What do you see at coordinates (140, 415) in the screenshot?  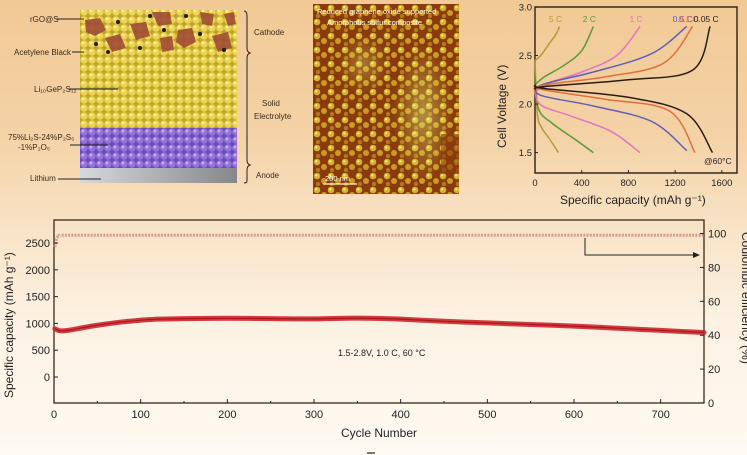 I see `x-tick-label: 100` at bounding box center [140, 415].